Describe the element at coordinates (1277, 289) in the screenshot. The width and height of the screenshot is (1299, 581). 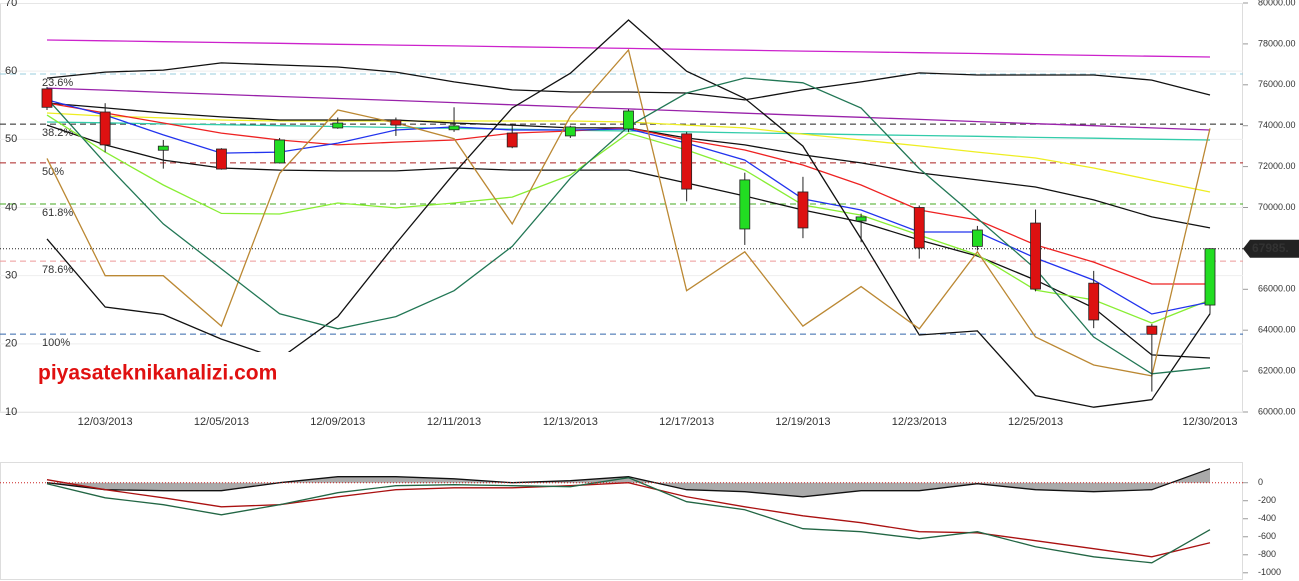
I see `y-tick-label: 66000.00` at that location.